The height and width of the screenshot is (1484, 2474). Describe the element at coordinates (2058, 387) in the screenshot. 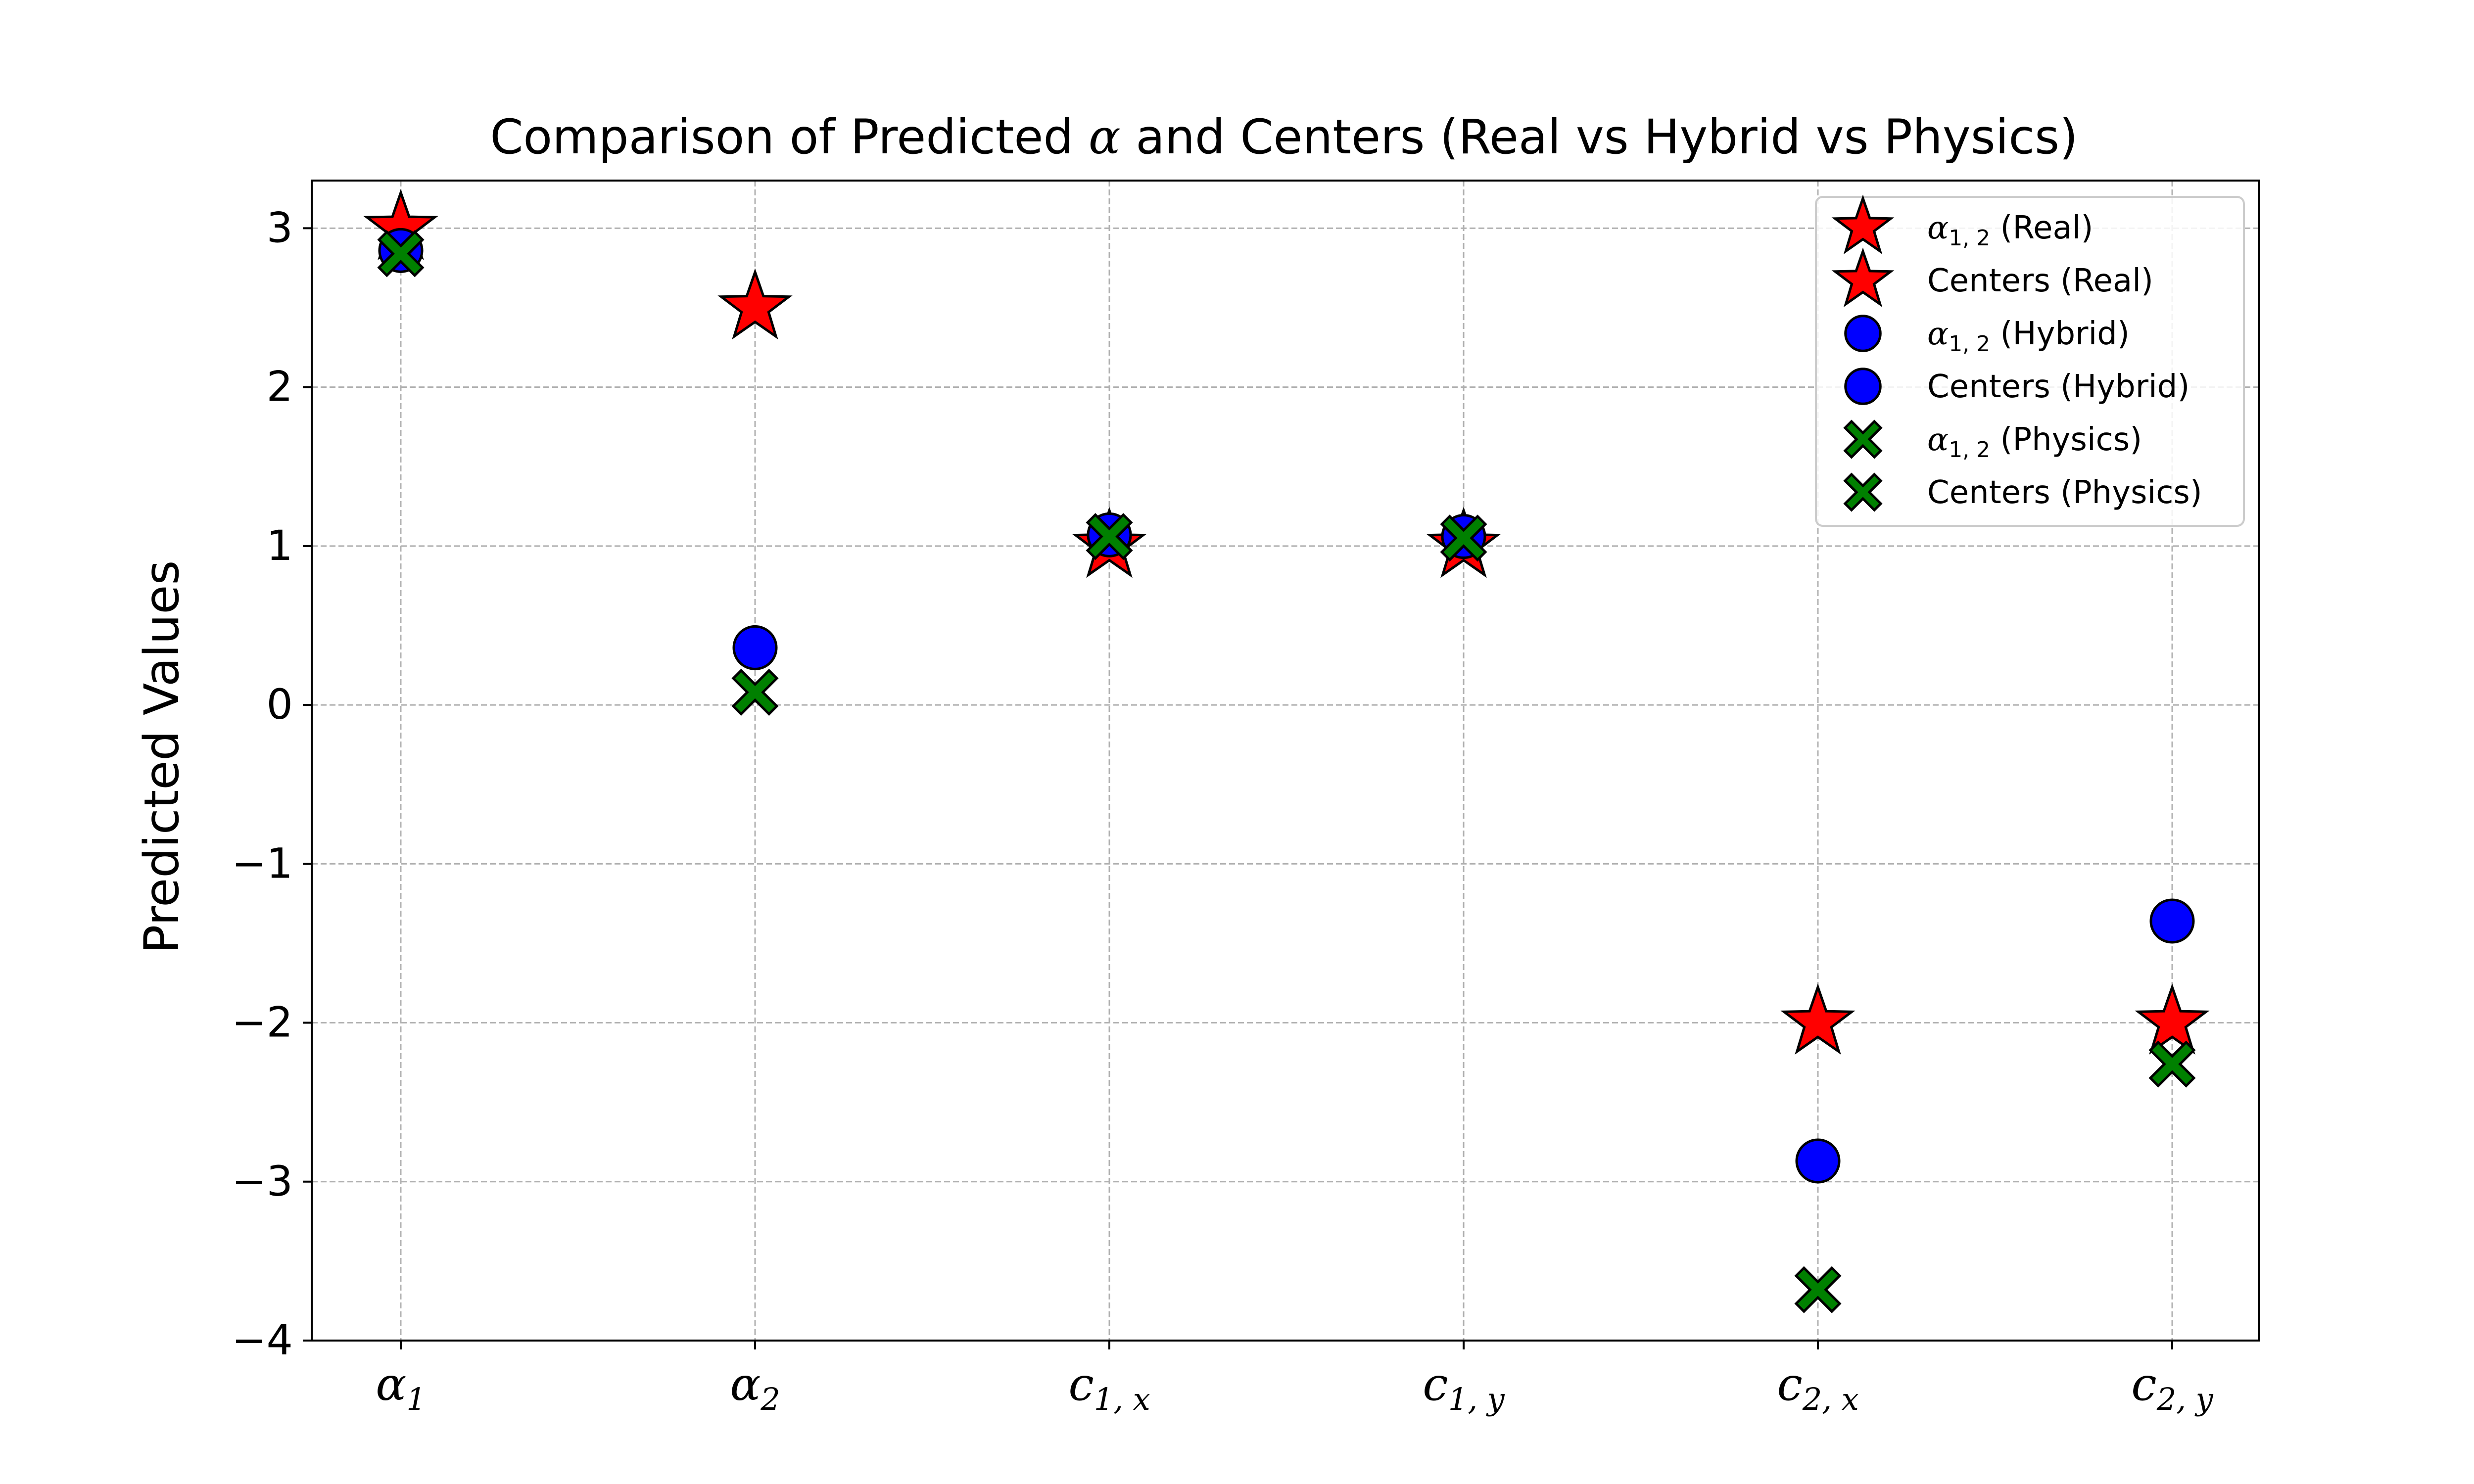

I see `legend-label: Centers (Hybrid)` at that location.